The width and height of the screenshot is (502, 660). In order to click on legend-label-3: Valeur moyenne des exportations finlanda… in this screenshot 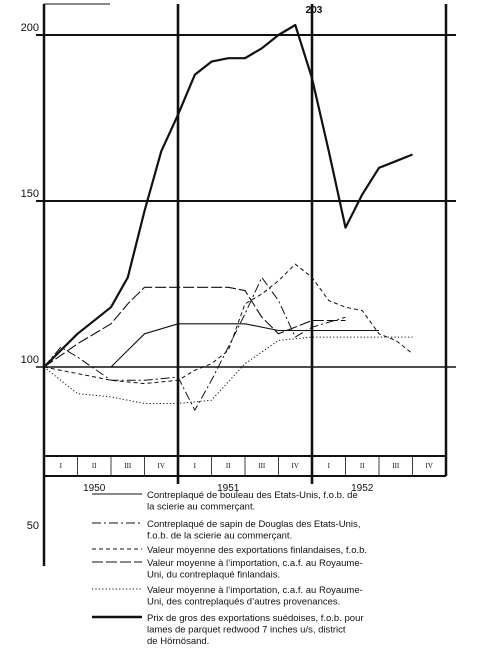, I will do `click(257, 550)`.